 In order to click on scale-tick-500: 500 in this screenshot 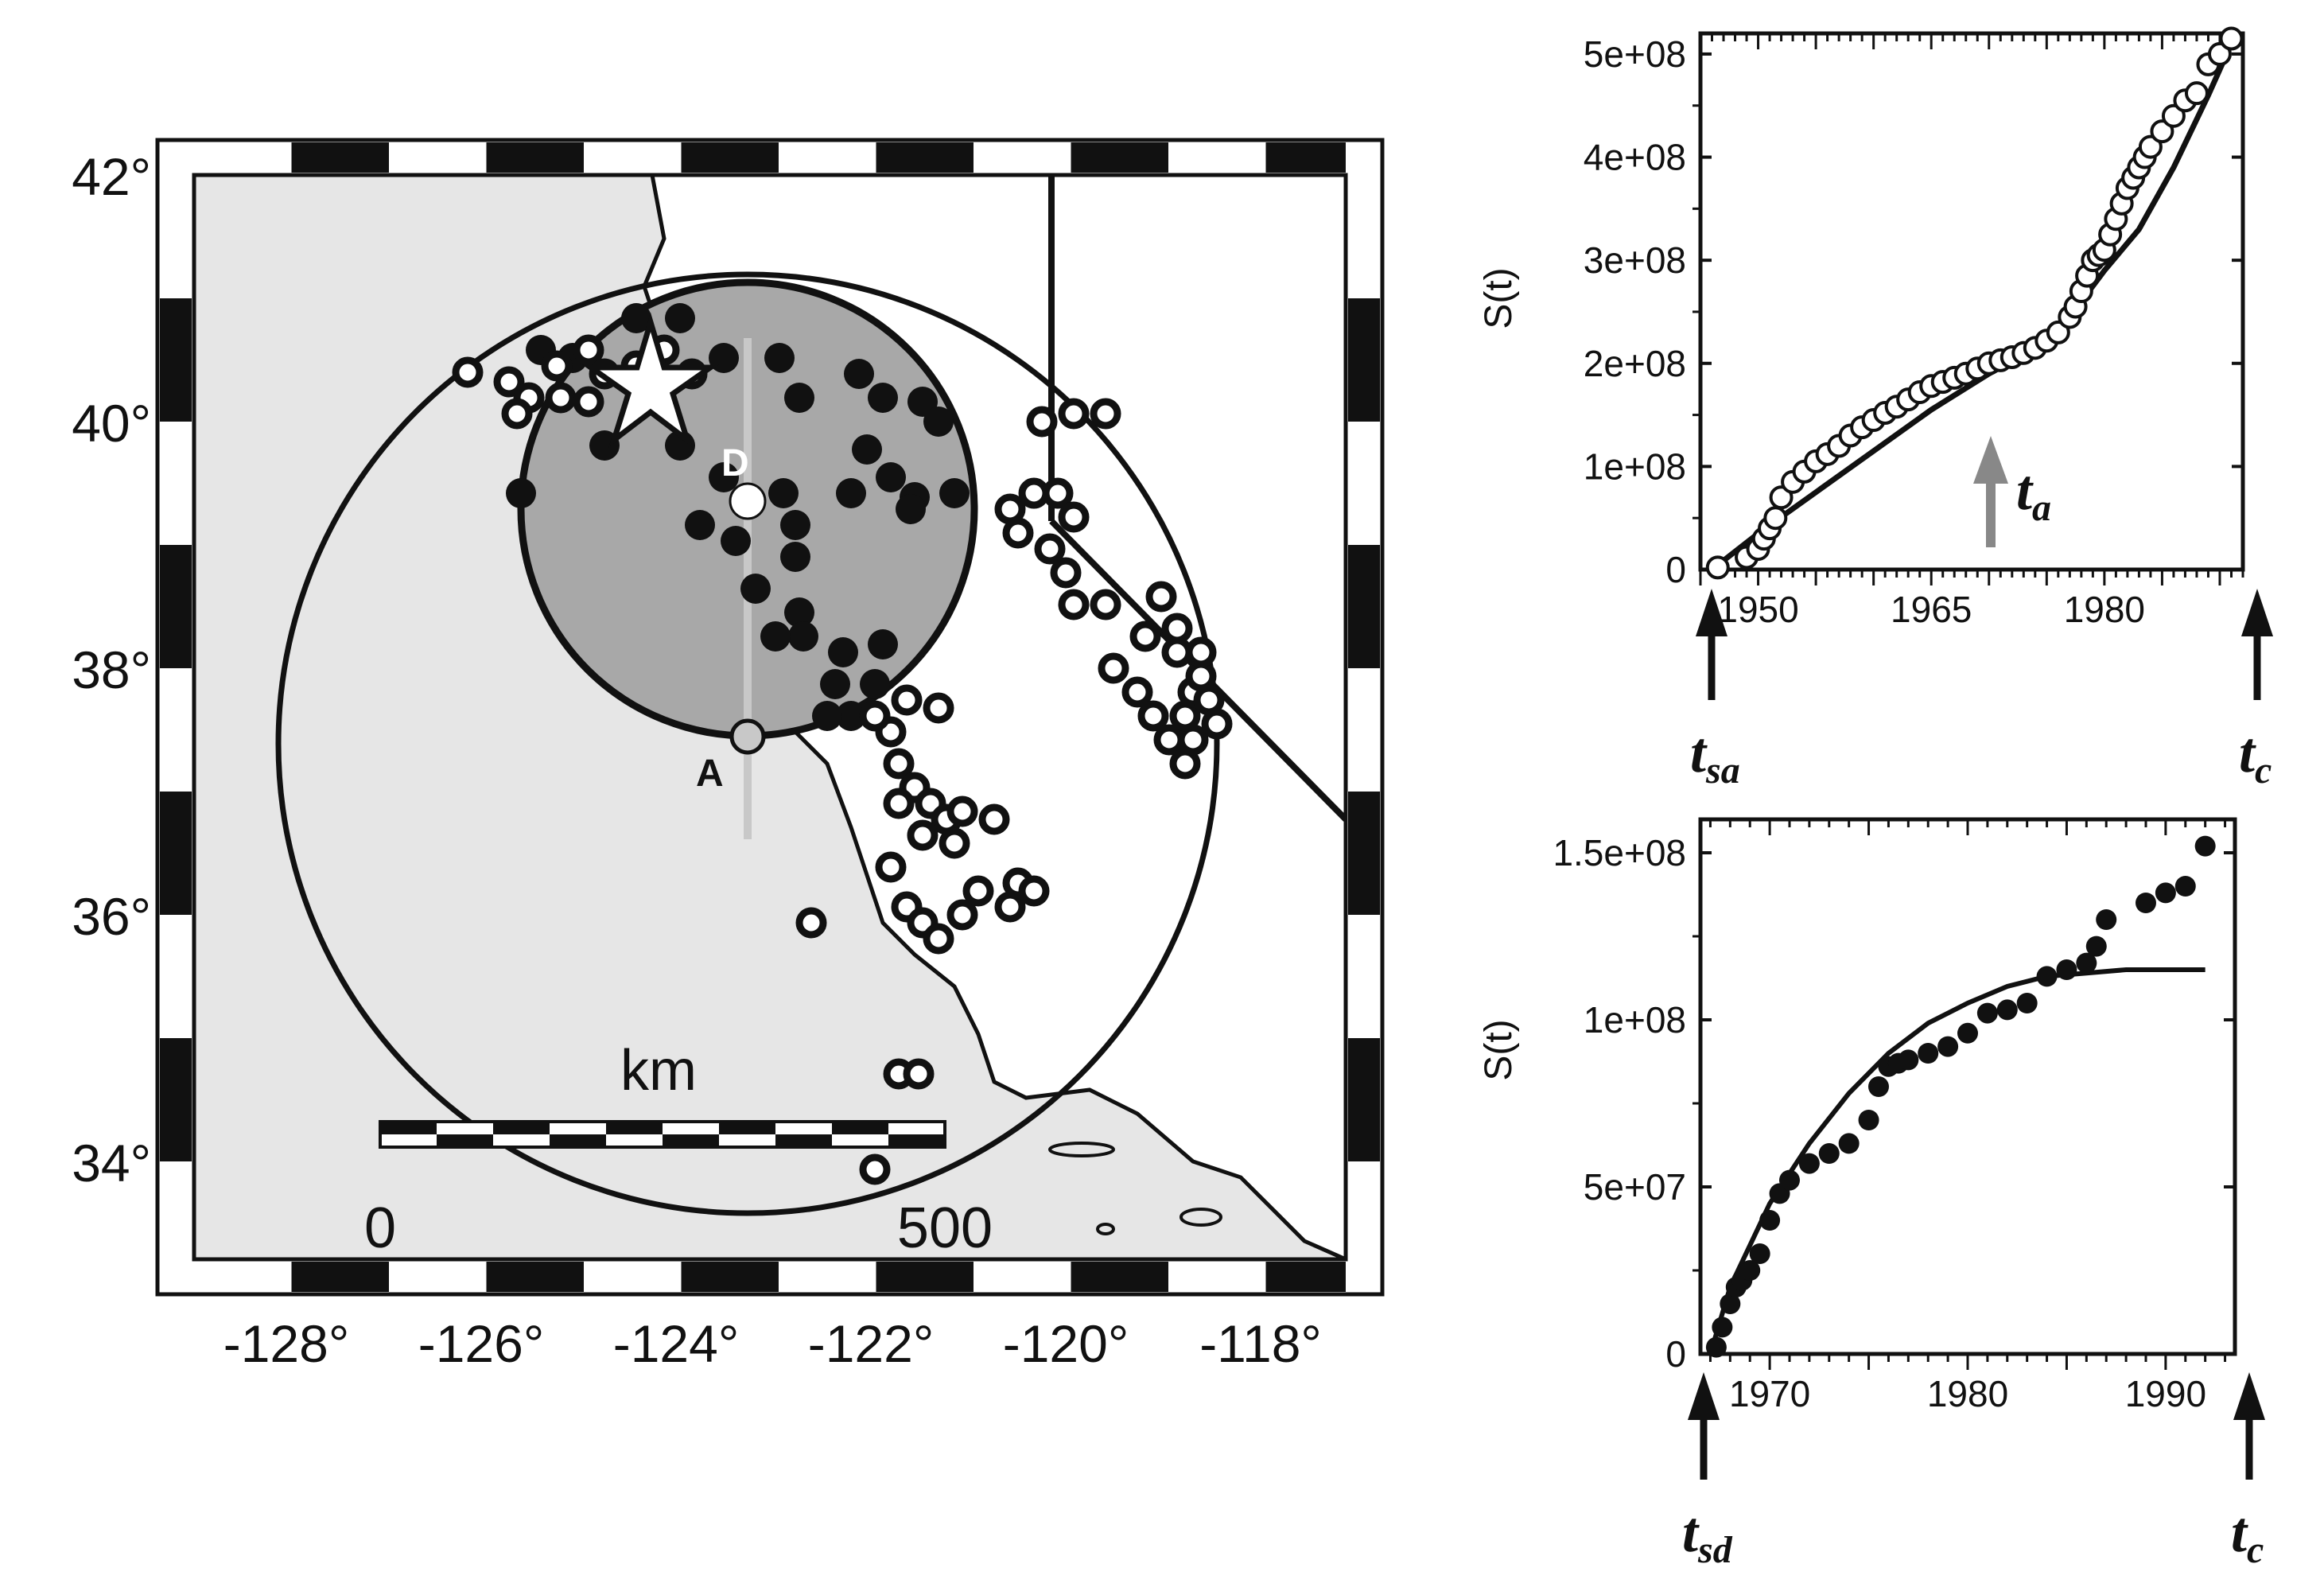, I will do `click(945, 1228)`.